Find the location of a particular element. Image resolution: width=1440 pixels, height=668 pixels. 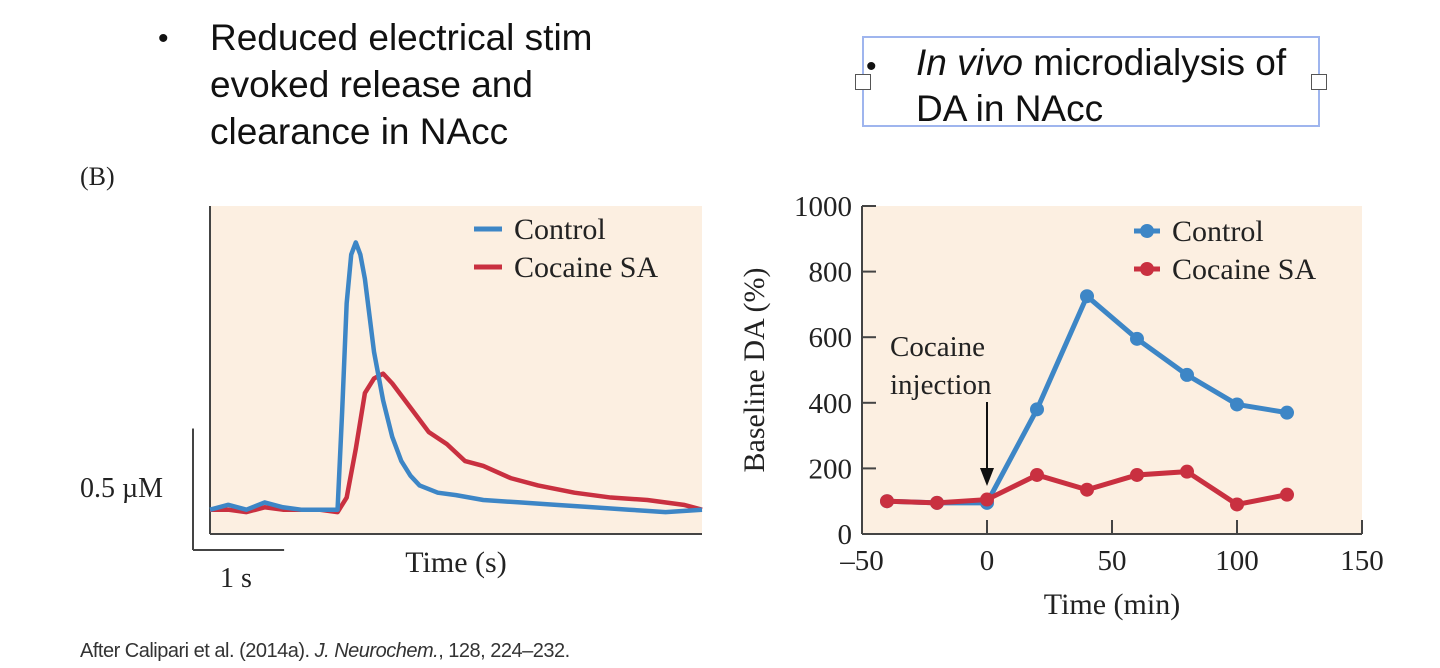

bullet-left-line-3: clearance in NAcc is located at coordinates (359, 131).